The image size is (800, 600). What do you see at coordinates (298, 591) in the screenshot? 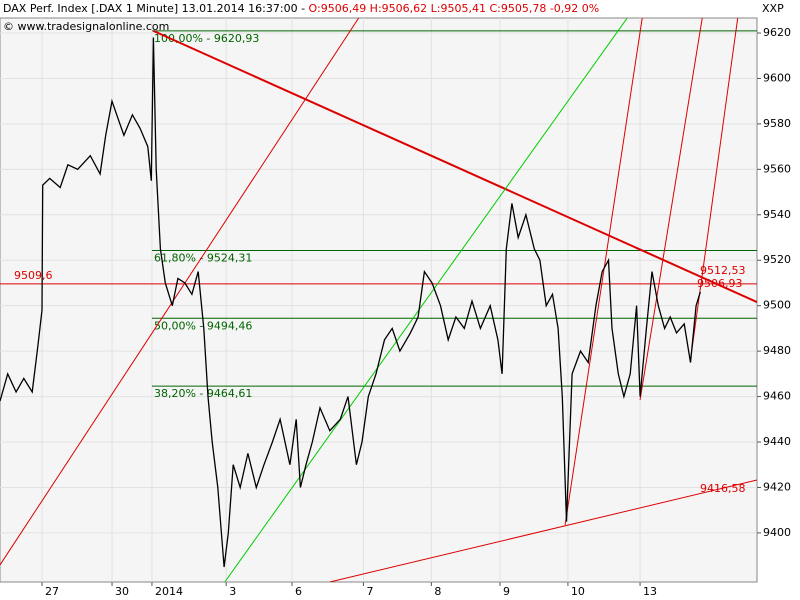
I see `x-tick-label: 6` at bounding box center [298, 591].